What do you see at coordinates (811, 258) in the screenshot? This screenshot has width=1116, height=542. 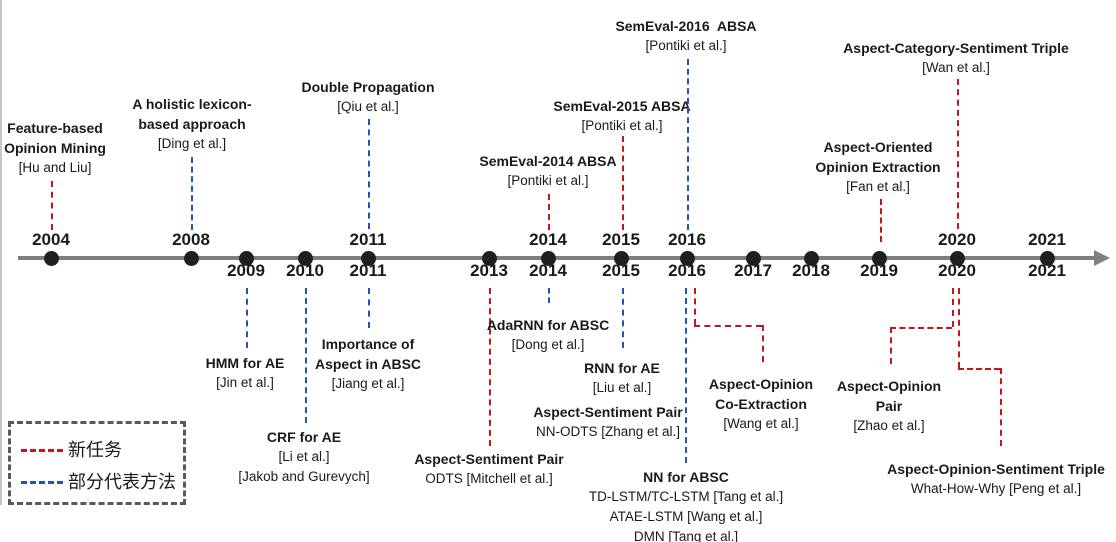 I see `timeline-dot-2018` at bounding box center [811, 258].